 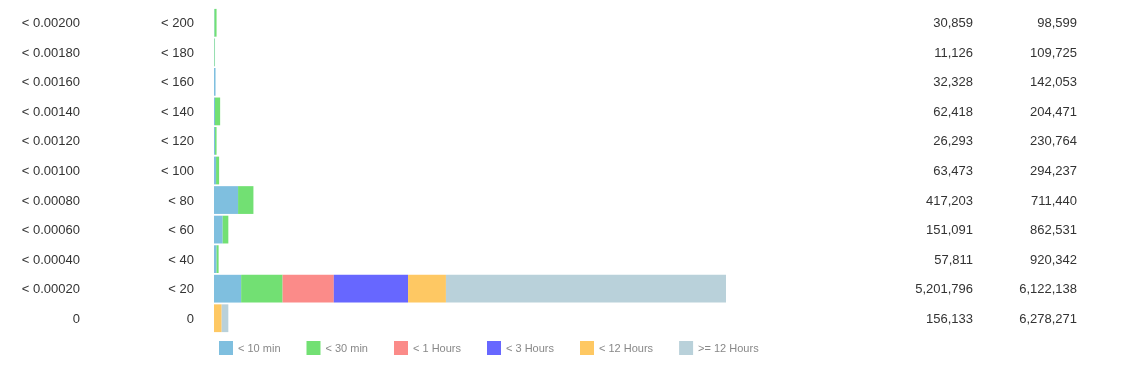 I want to click on text: < 0.00120, so click(x=50, y=141).